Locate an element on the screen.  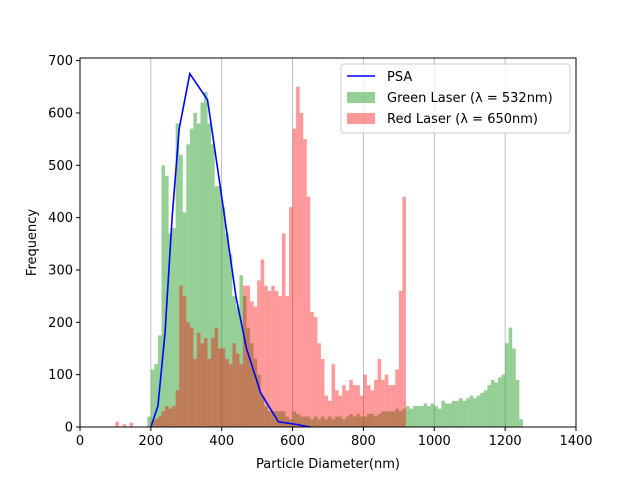
x-axis-label: Particle Diameter(nm) is located at coordinates (328, 464).